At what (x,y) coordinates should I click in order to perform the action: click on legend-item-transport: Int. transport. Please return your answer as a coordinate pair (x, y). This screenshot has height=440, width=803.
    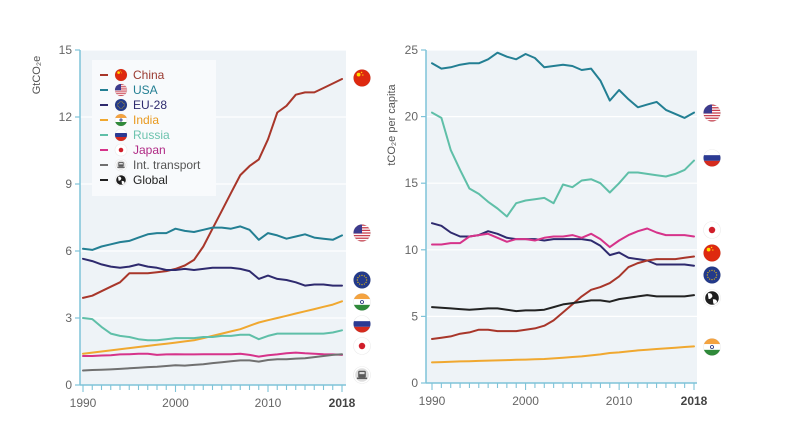
    Looking at the image, I should click on (150, 165).